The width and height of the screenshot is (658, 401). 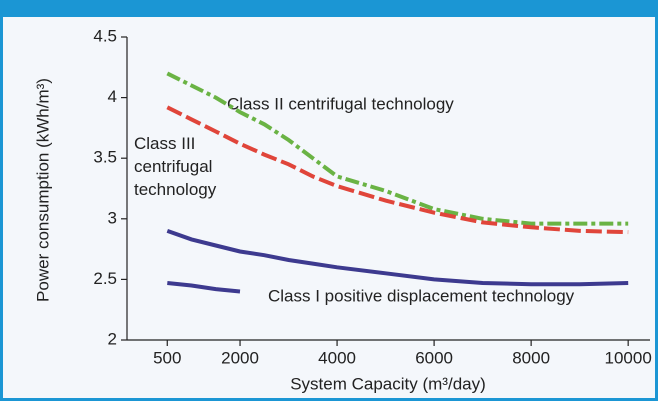 I want to click on x-tick-label: 500, so click(x=167, y=357).